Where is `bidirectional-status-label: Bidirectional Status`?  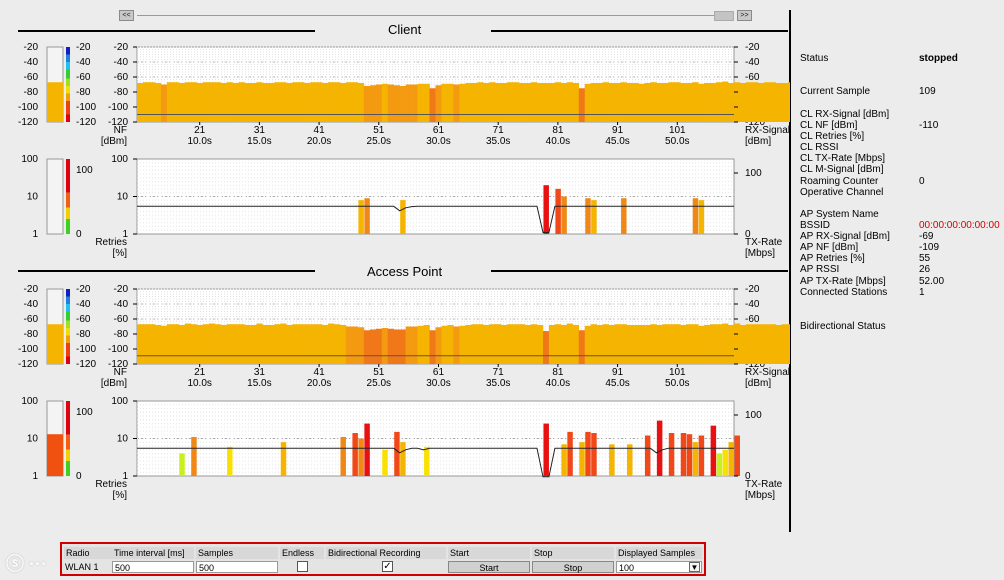
bidirectional-status-label: Bidirectional Status is located at coordinates (843, 326).